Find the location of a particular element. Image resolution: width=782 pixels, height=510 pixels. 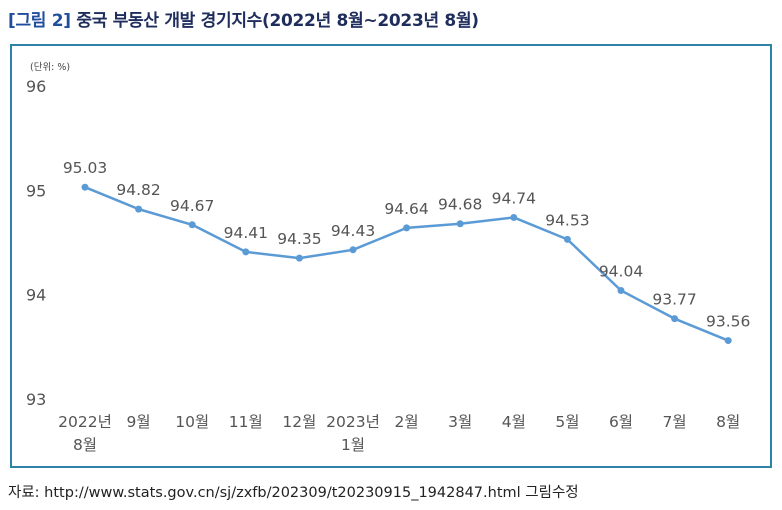

data-label: 94.82 is located at coordinates (138, 190).